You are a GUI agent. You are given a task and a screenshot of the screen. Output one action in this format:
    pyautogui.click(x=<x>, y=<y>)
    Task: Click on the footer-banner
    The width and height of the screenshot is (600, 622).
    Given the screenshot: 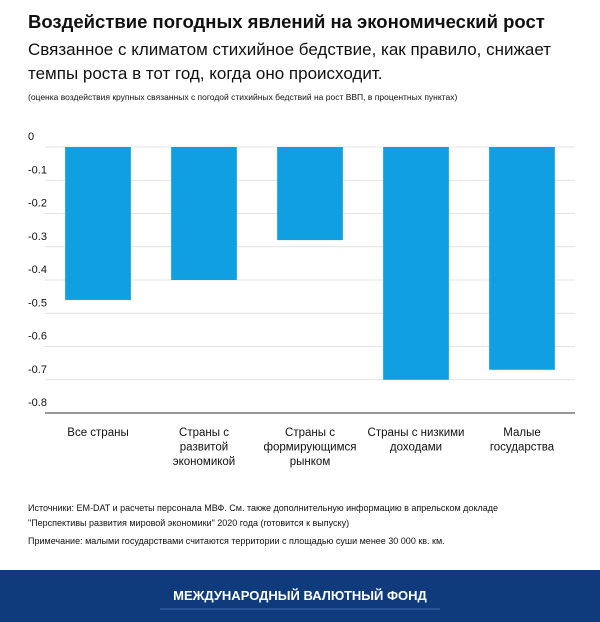 What is the action you would take?
    pyautogui.click(x=300, y=596)
    